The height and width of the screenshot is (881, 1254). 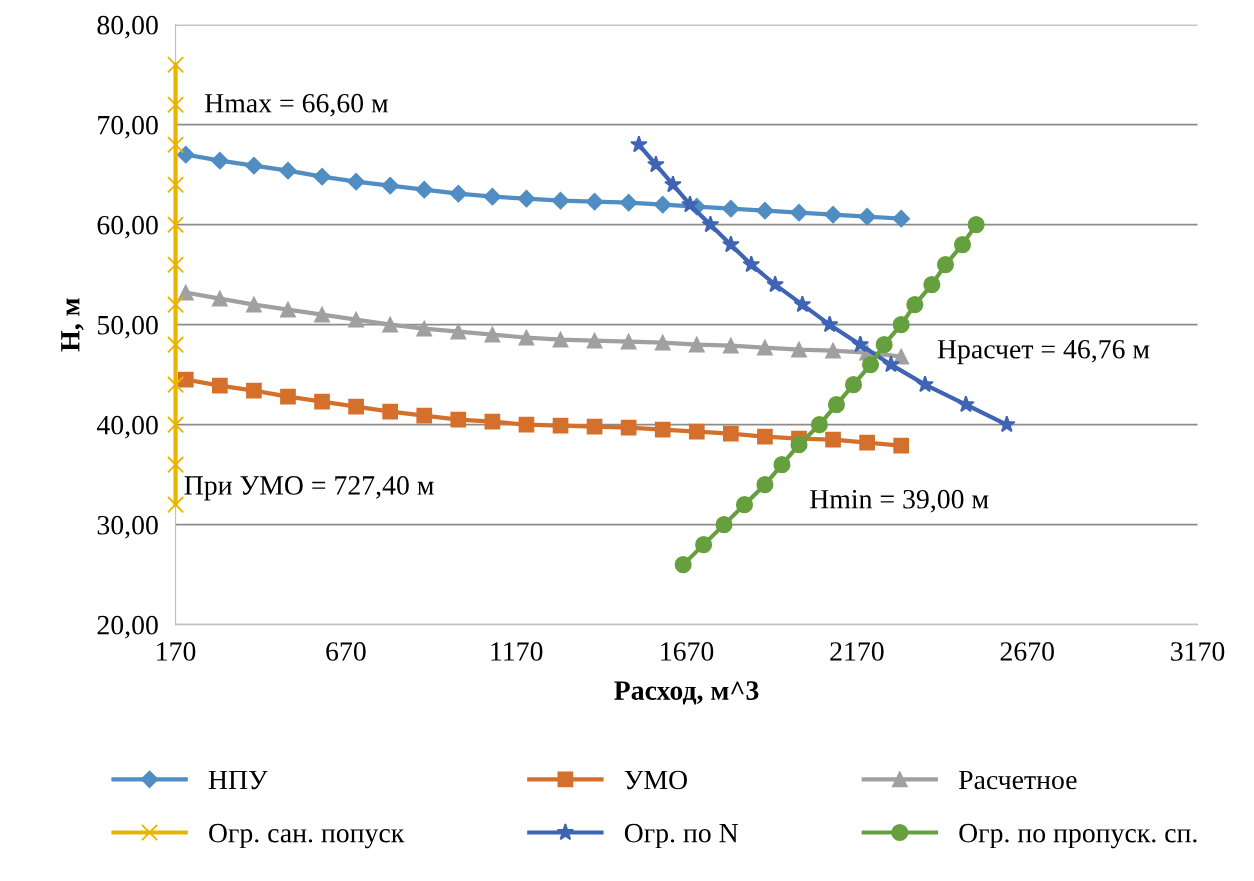 I want to click on x-tick-label: 2670, so click(x=1027, y=651).